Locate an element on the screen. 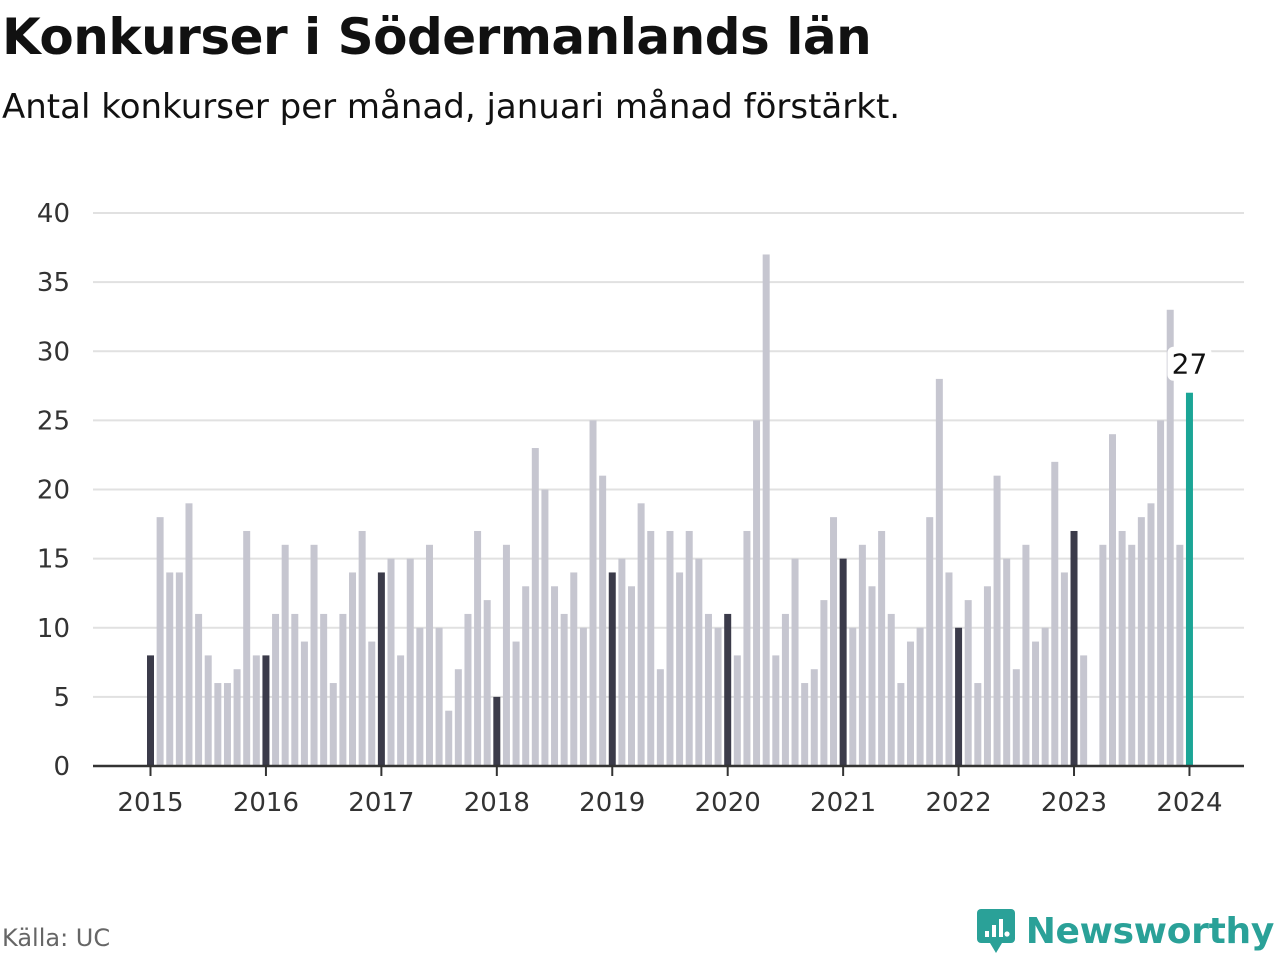 Image resolution: width=1280 pixels, height=960 pixels. y-tick-label: 0 is located at coordinates (61, 767).